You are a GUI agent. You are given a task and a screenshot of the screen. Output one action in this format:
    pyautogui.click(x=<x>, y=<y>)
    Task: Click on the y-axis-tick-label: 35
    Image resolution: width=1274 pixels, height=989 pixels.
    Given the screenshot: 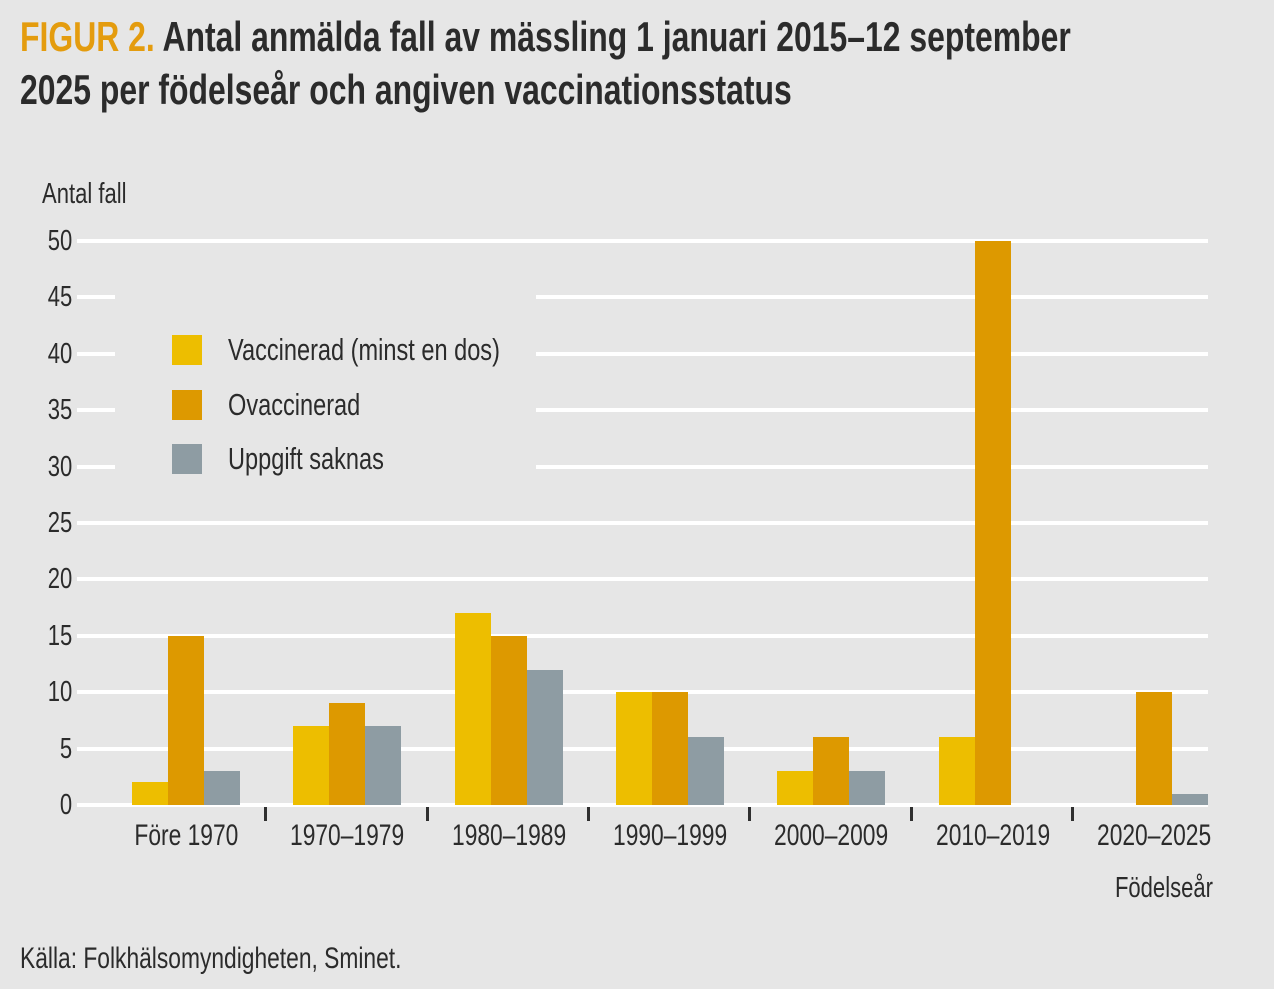 What is the action you would take?
    pyautogui.click(x=59, y=410)
    